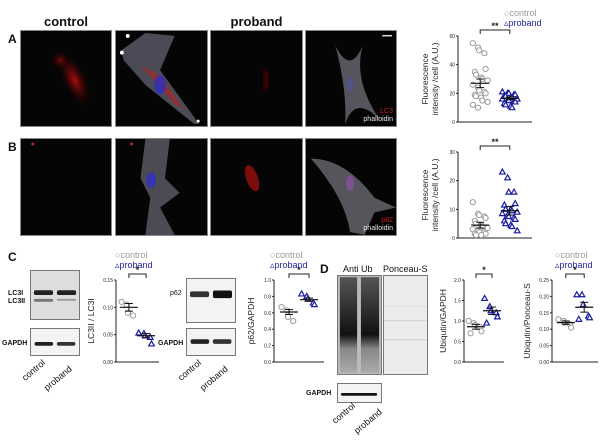 The height and width of the screenshot is (447, 600). Describe the element at coordinates (66, 187) in the screenshot. I see `micrograph-b-control-p62` at that location.